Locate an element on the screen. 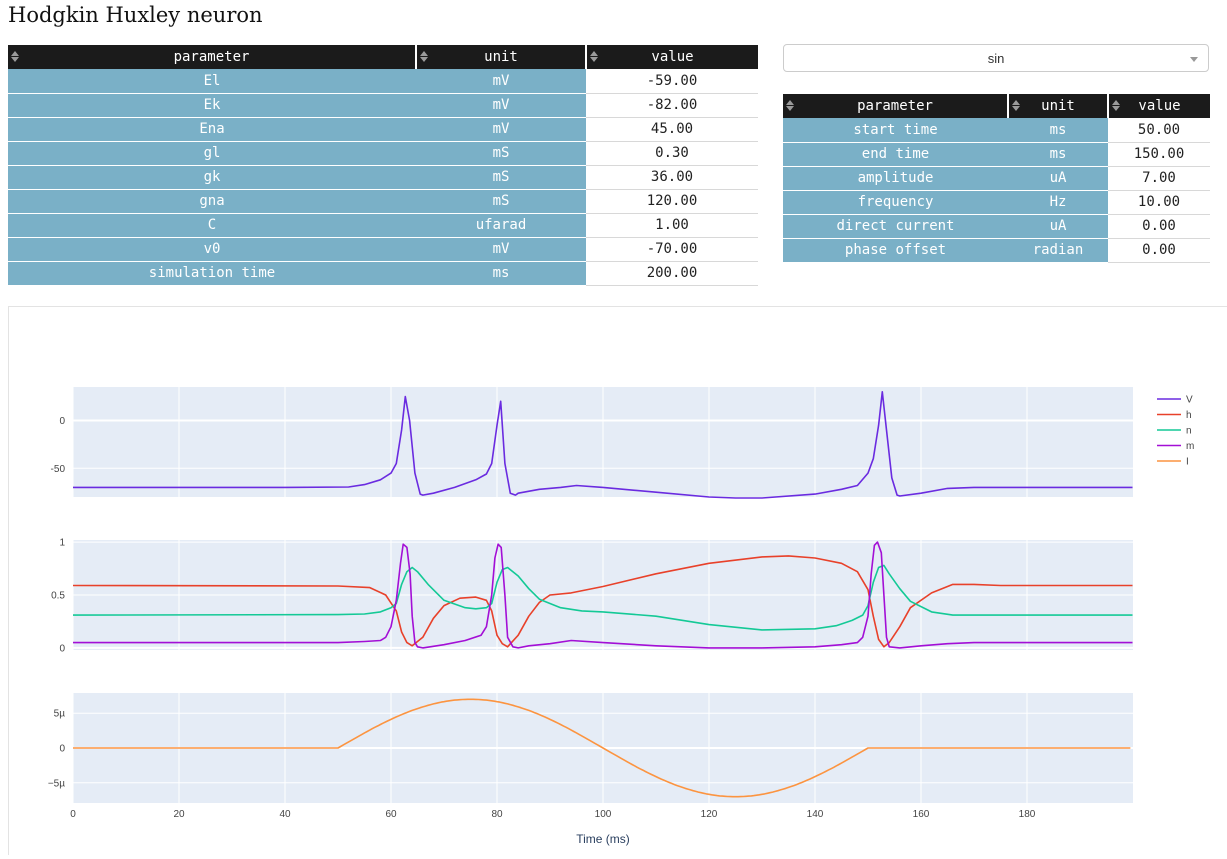 The image size is (1227, 859). value-cell: 45.00 is located at coordinates (672, 129).